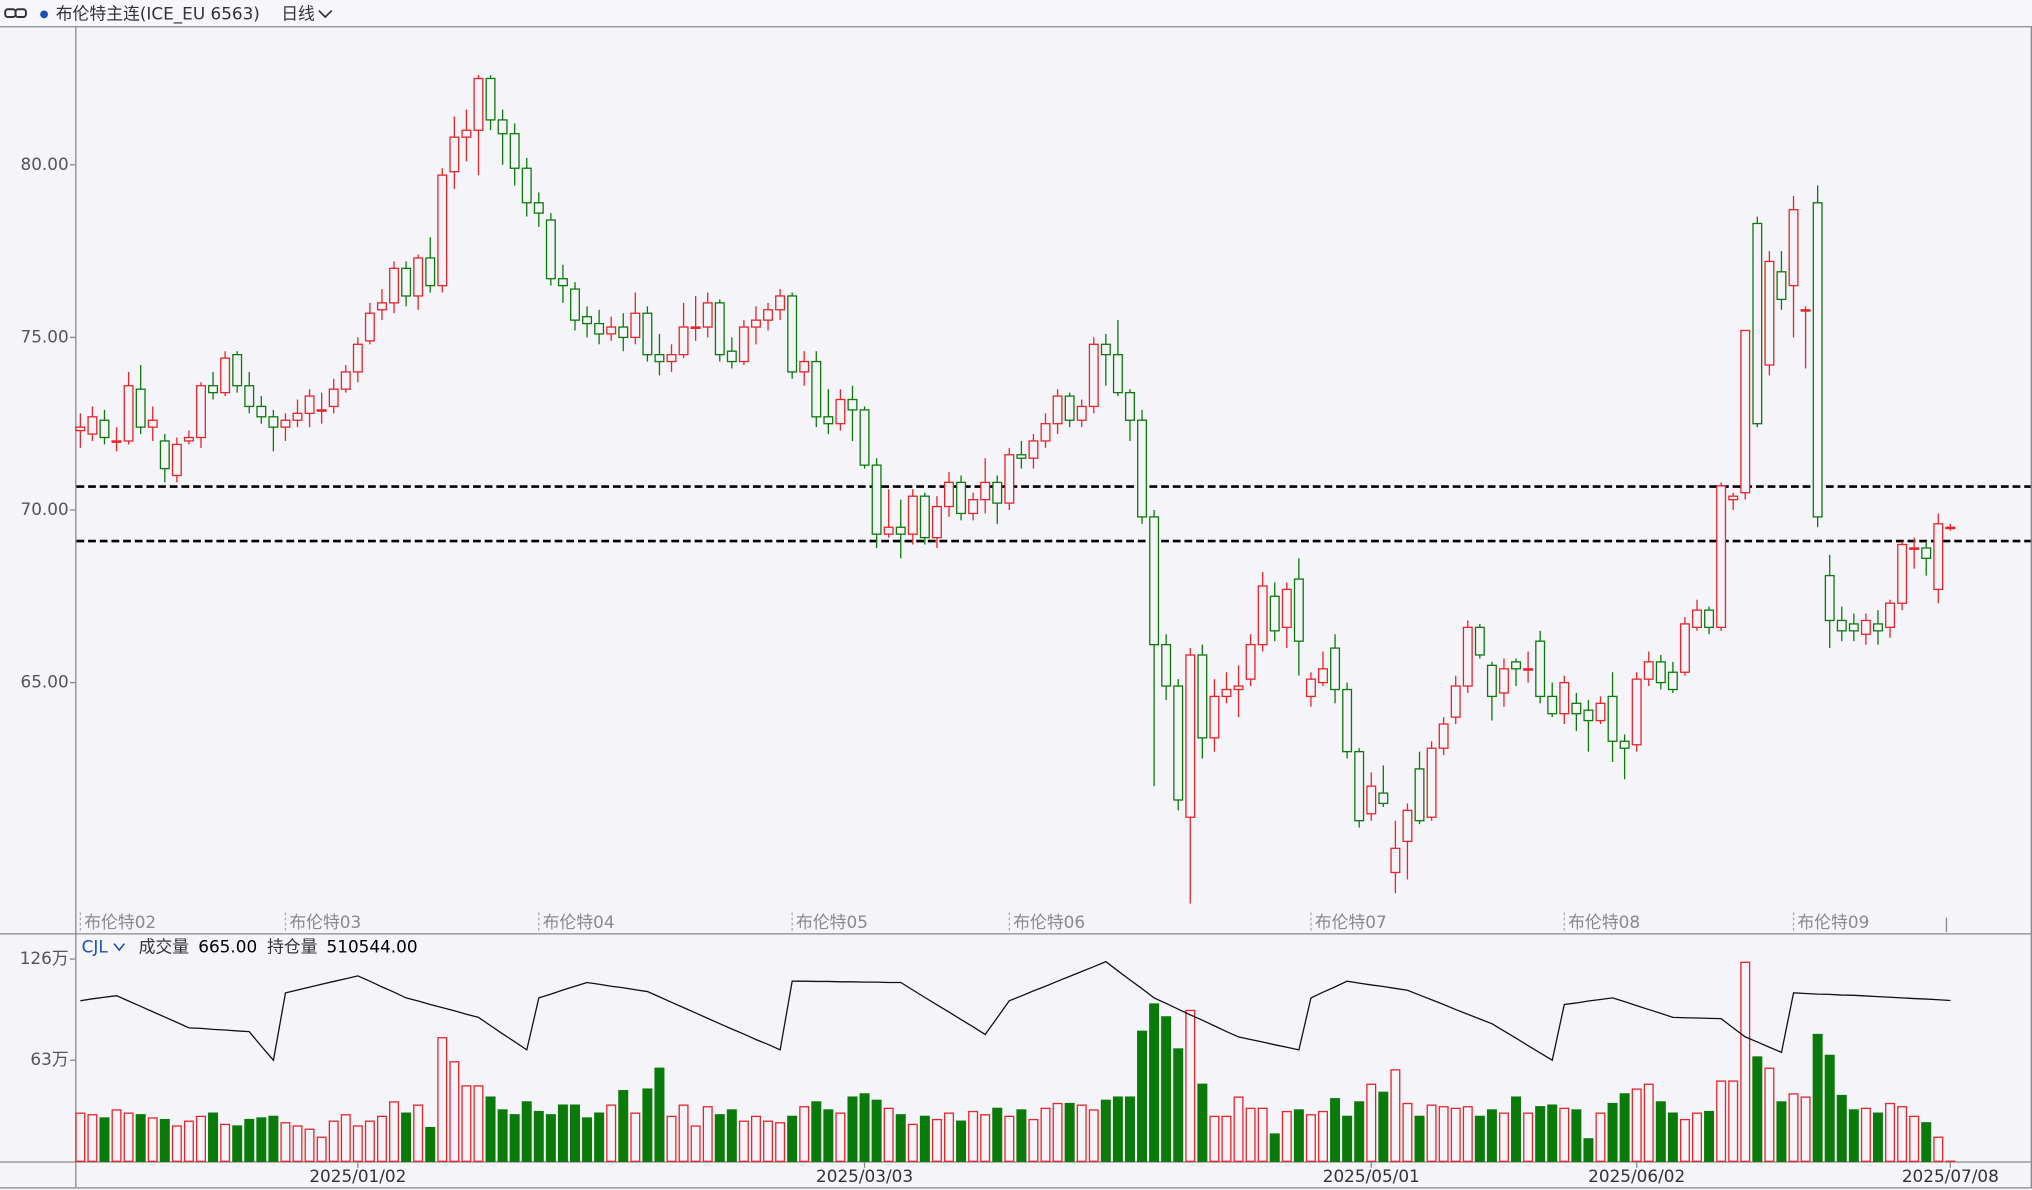 The image size is (2032, 1190). Describe the element at coordinates (44, 958) in the screenshot. I see `volume-tick-label: 126万` at that location.